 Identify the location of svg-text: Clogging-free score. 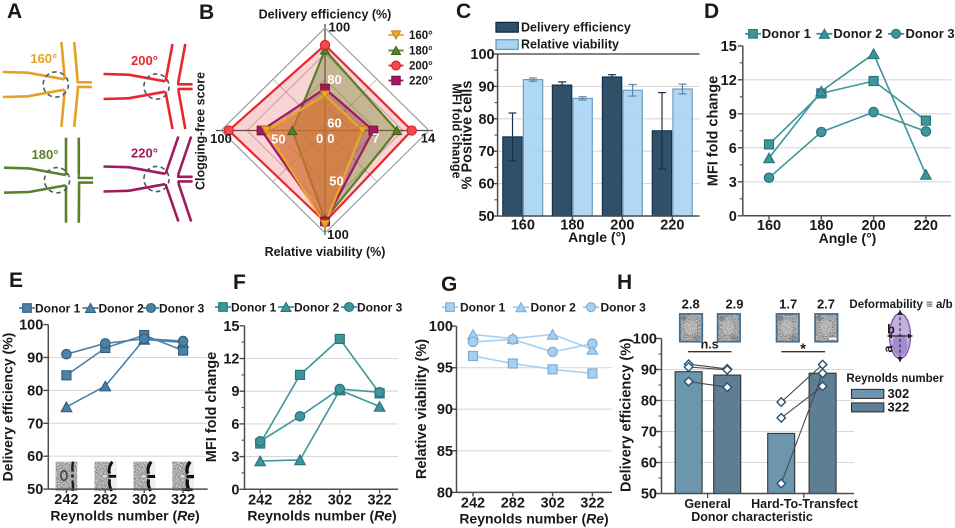
(201, 131).